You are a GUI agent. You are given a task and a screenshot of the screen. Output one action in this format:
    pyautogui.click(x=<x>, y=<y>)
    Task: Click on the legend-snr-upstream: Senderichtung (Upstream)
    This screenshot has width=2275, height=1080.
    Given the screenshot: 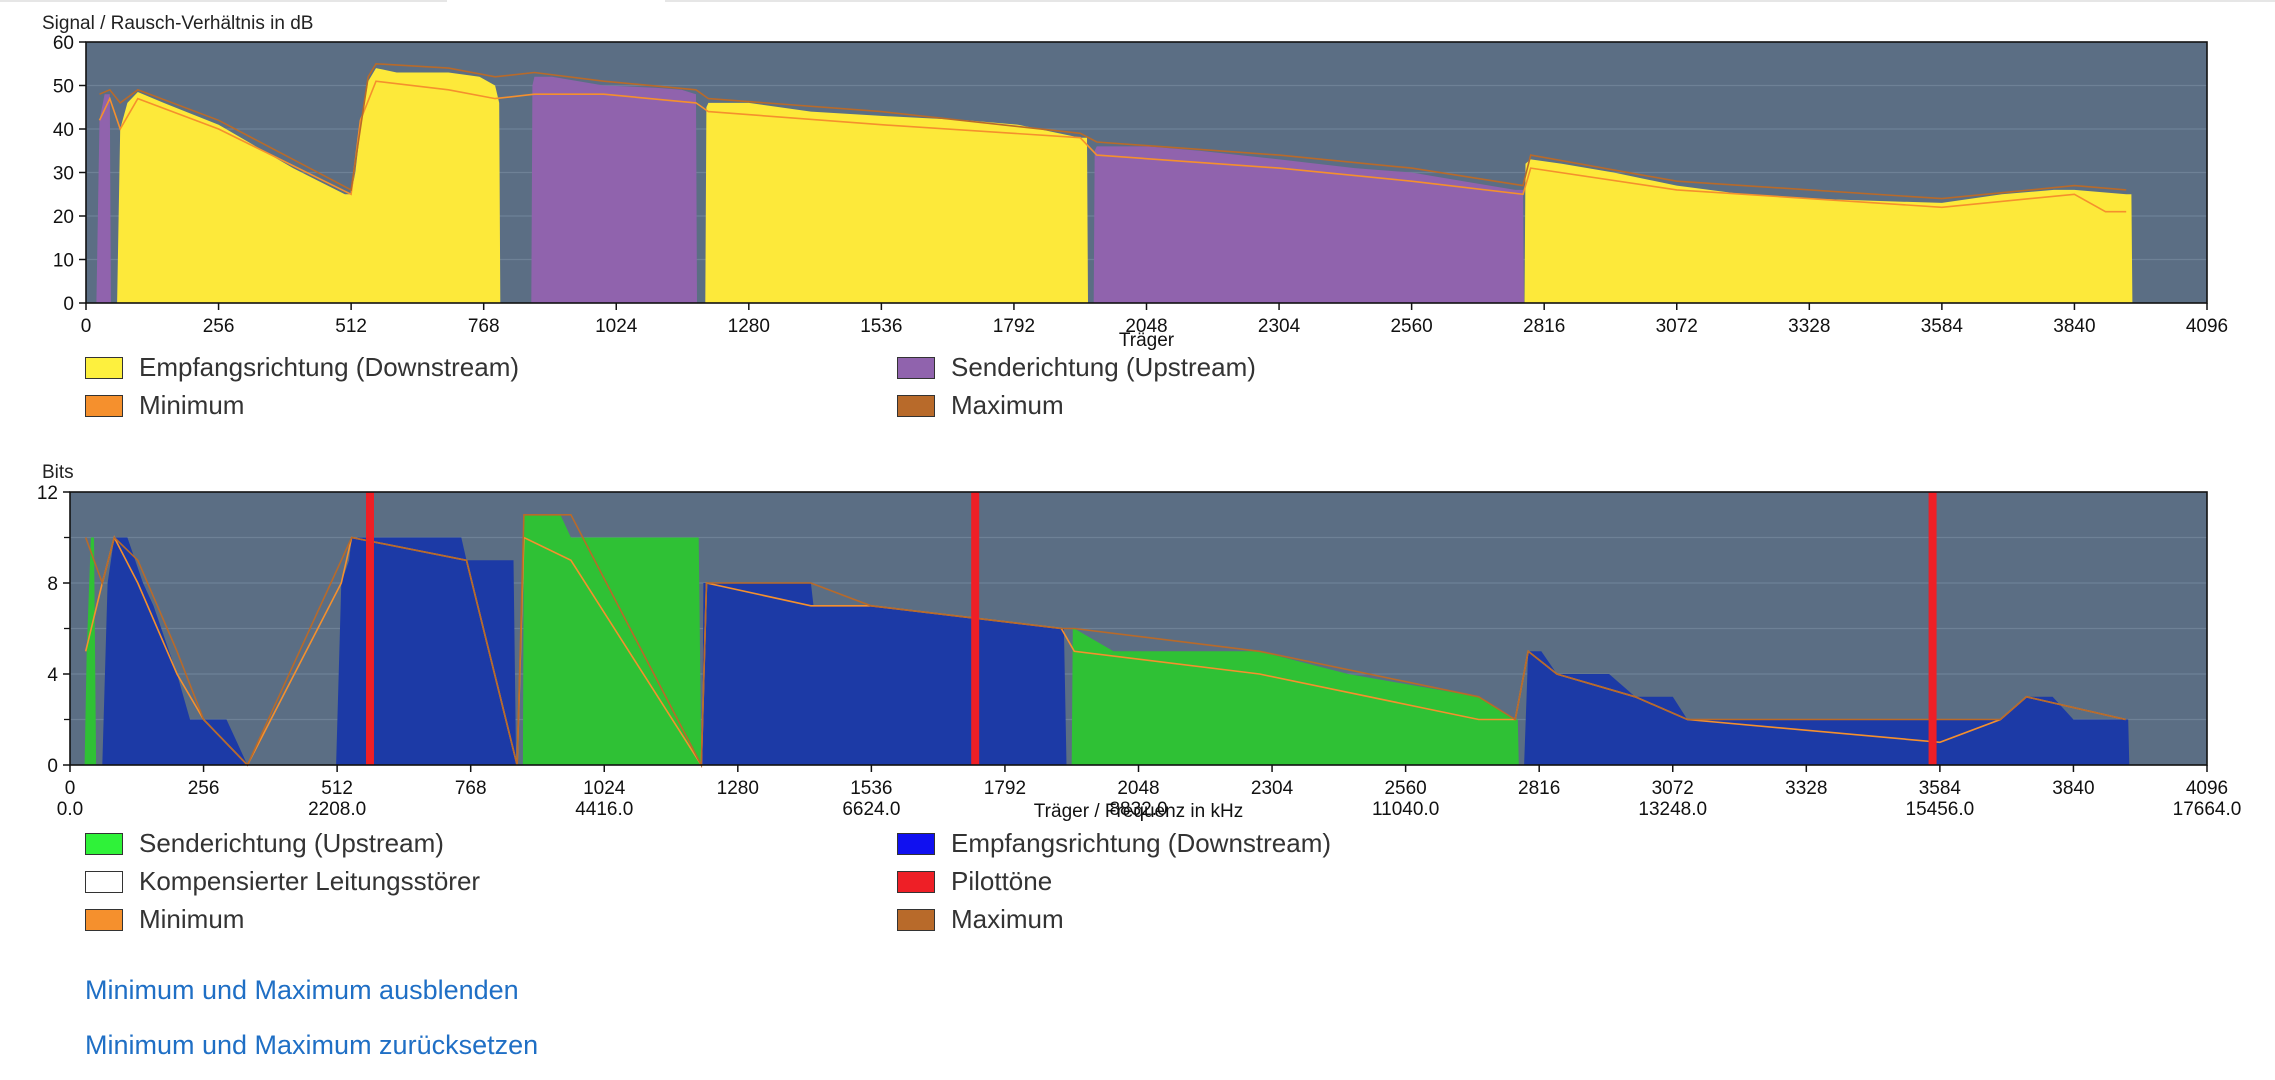 What is the action you would take?
    pyautogui.click(x=1076, y=367)
    